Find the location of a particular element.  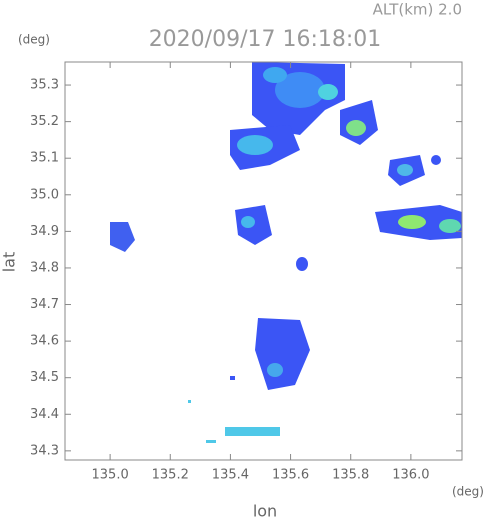

subtitle: ALT(km) 2.0 is located at coordinates (417, 10).